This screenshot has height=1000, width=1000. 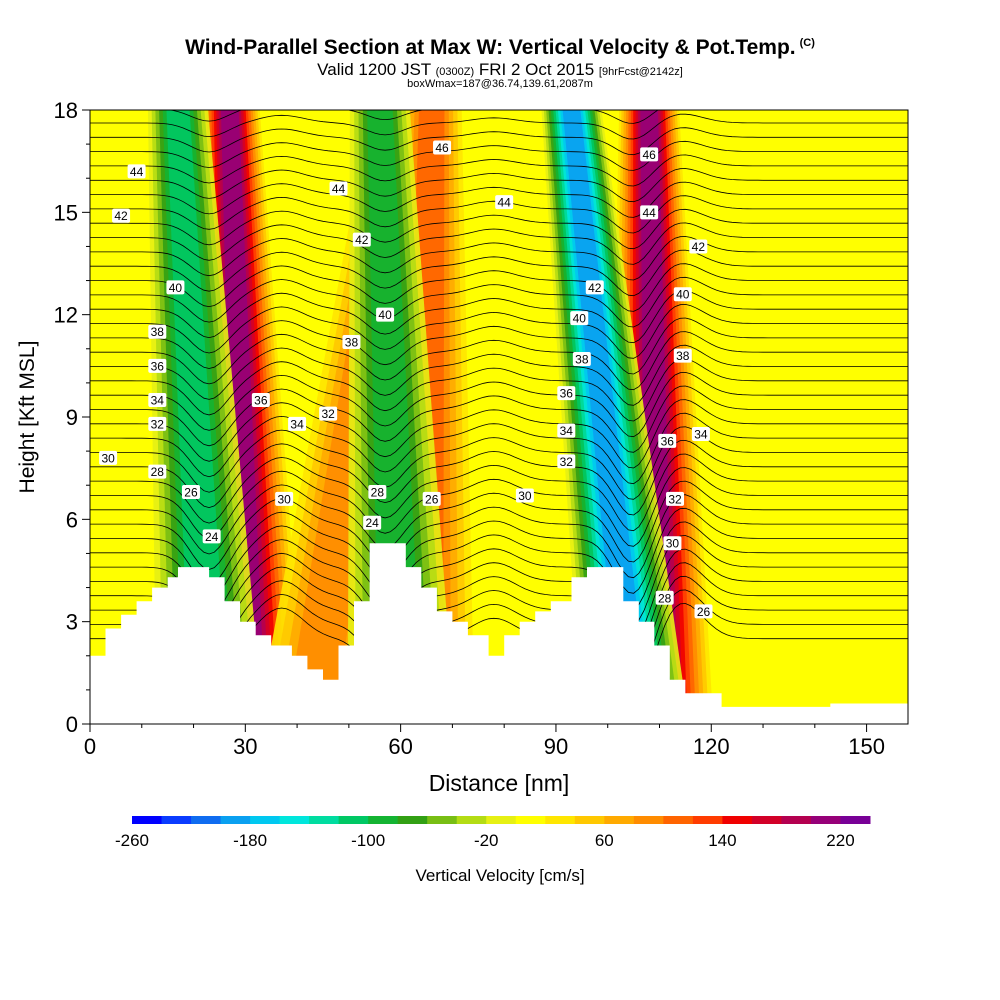 What do you see at coordinates (649, 155) in the screenshot?
I see `theta-label-text: 46` at bounding box center [649, 155].